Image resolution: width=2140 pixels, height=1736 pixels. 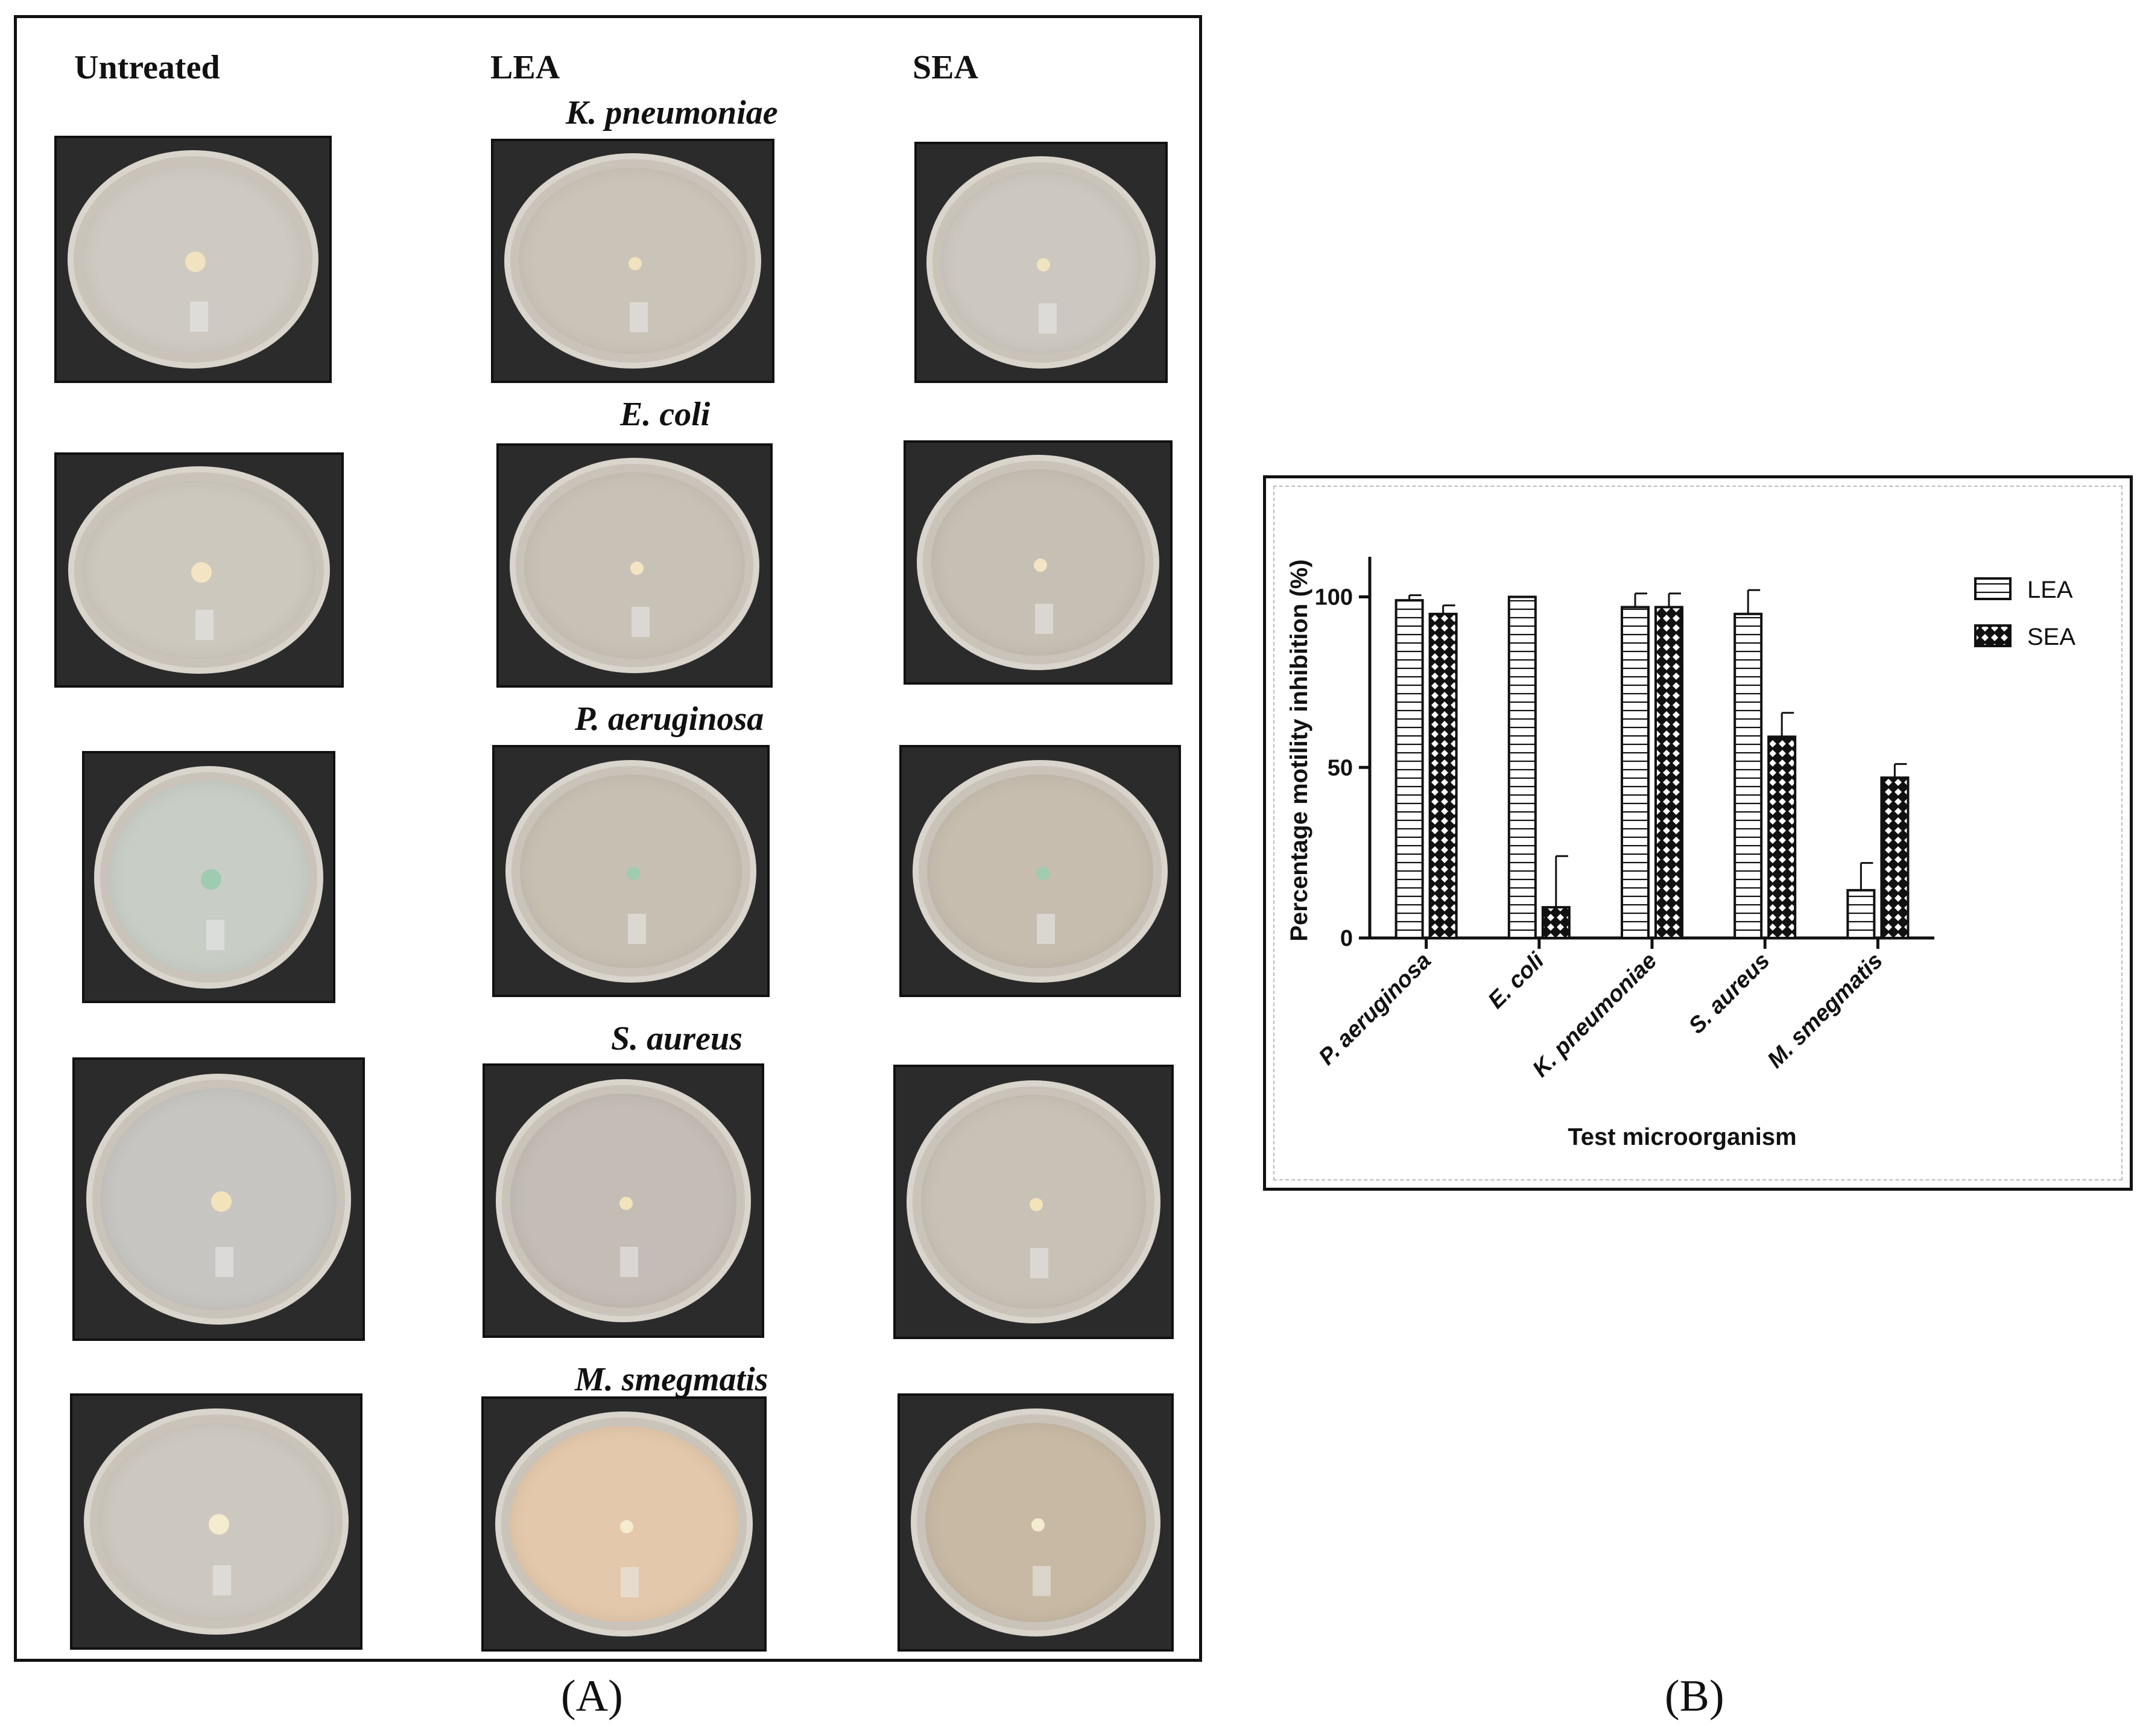 I want to click on x-tick-label: E. coli, so click(x=1516, y=981).